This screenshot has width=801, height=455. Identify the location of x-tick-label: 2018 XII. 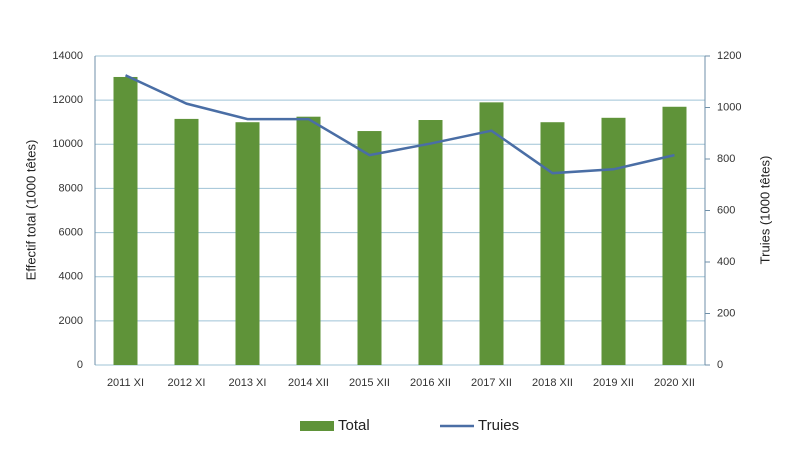
(552, 383).